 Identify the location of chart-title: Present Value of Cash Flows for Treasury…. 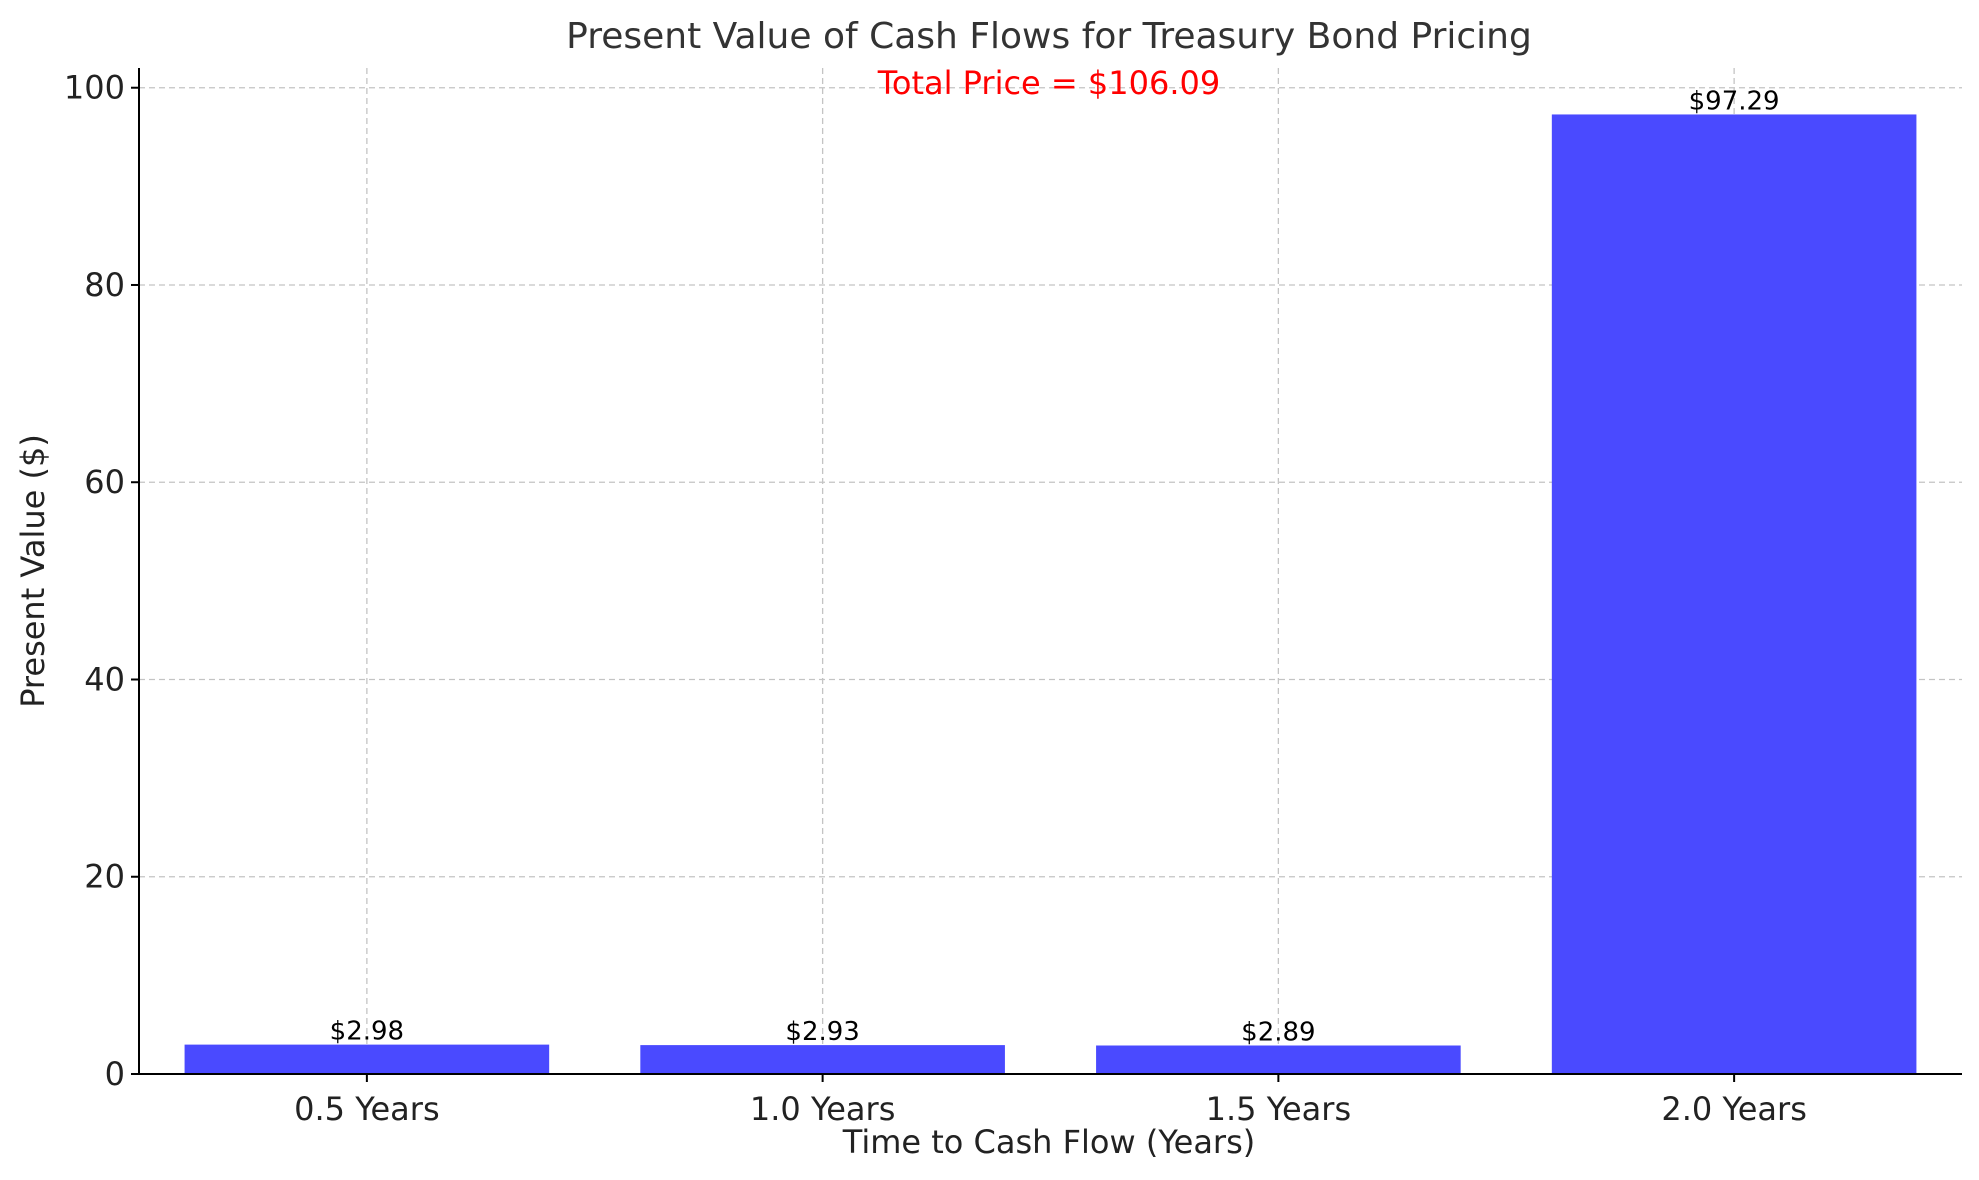
(1049, 36).